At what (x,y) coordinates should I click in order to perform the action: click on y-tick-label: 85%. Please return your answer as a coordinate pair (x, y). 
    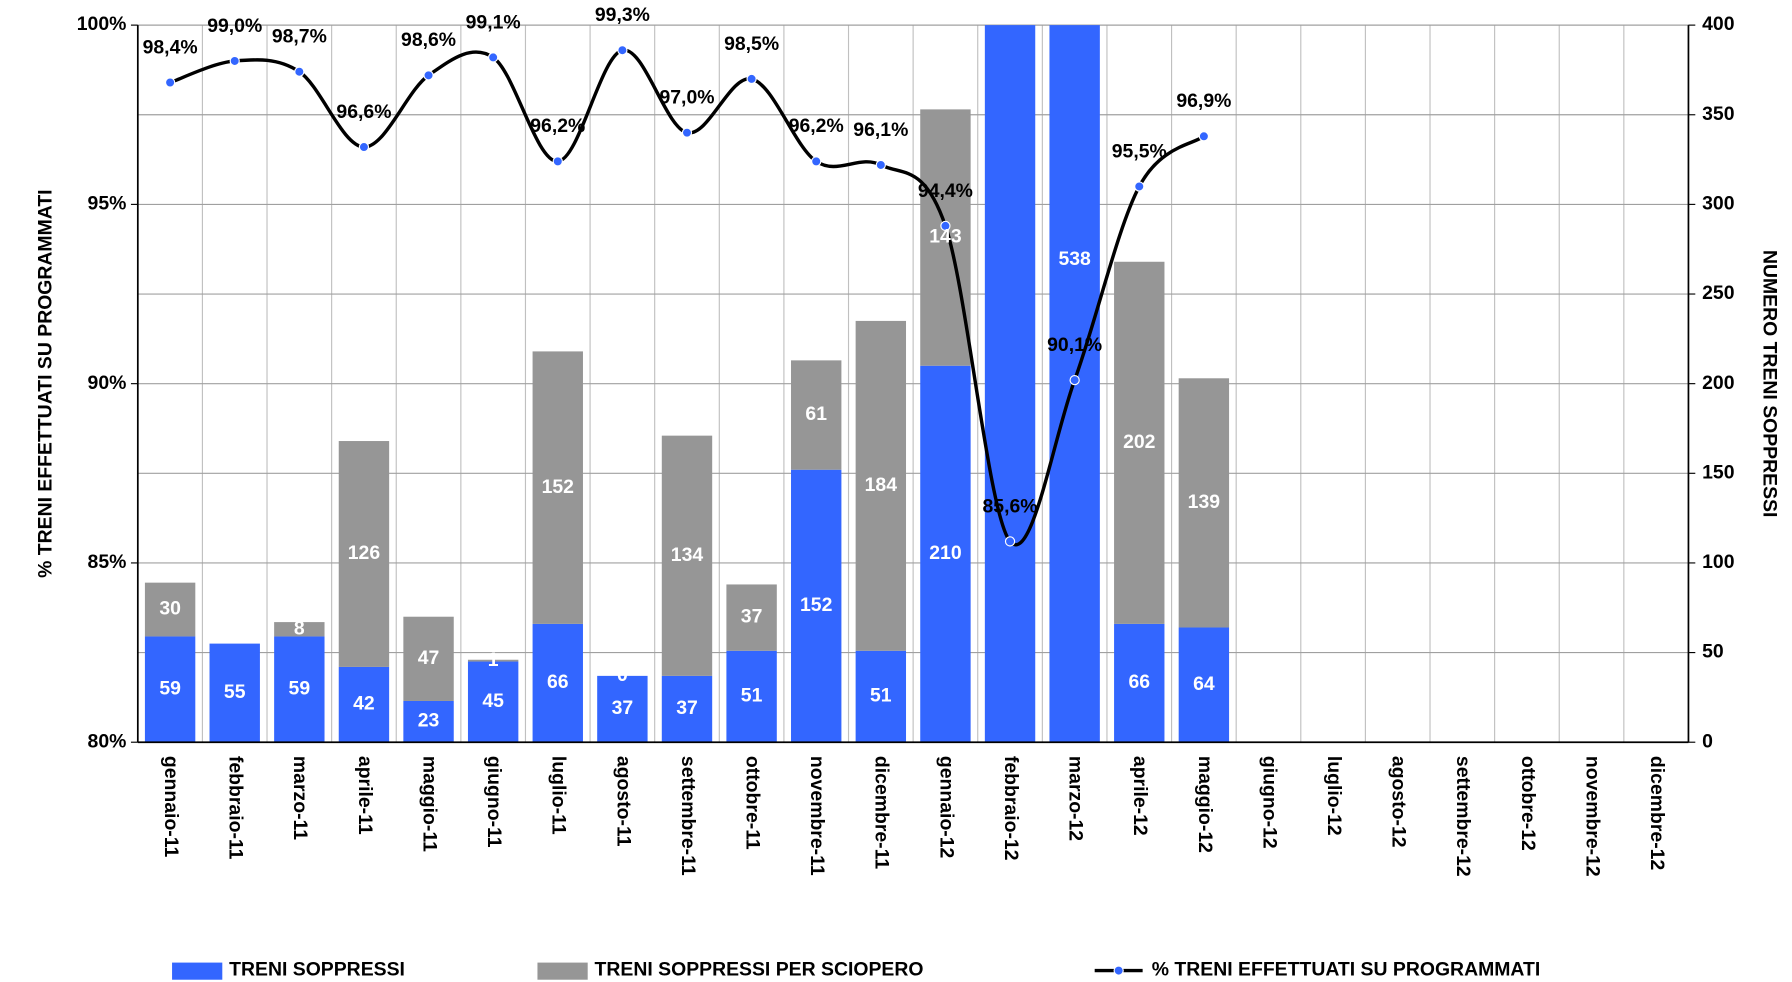
    Looking at the image, I should click on (107, 562).